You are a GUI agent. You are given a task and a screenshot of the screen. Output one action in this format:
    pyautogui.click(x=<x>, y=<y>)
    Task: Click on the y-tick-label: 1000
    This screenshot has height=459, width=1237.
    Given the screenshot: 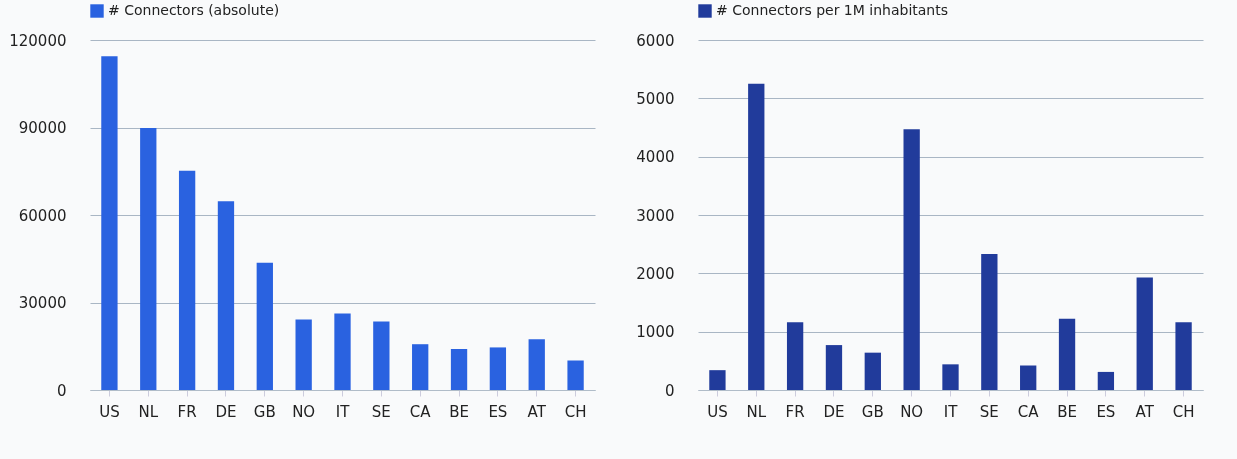 What is the action you would take?
    pyautogui.click(x=655, y=332)
    